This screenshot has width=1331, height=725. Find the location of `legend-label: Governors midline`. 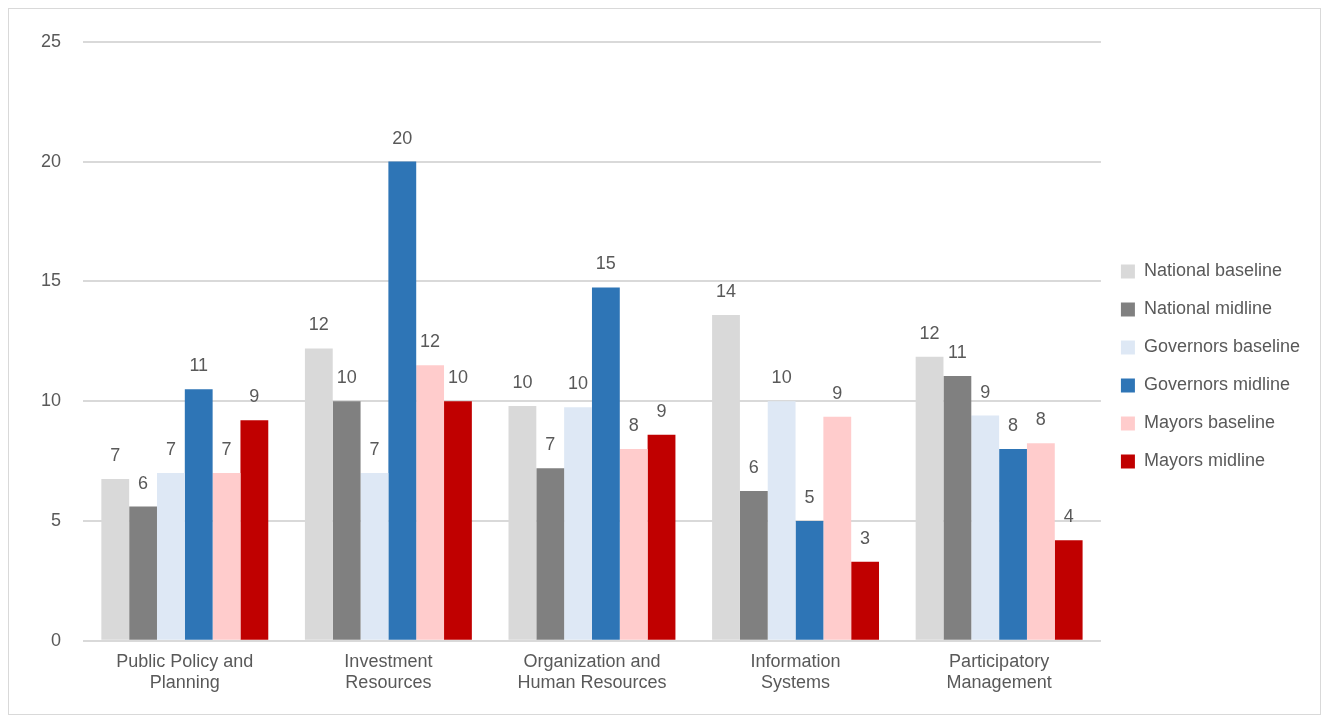

legend-label: Governors midline is located at coordinates (1216, 384).